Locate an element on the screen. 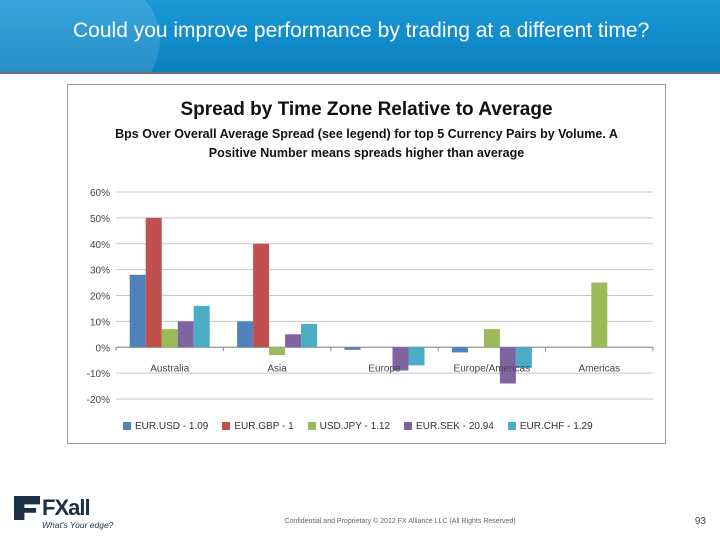  header-swoosh-decoration is located at coordinates (80, 36).